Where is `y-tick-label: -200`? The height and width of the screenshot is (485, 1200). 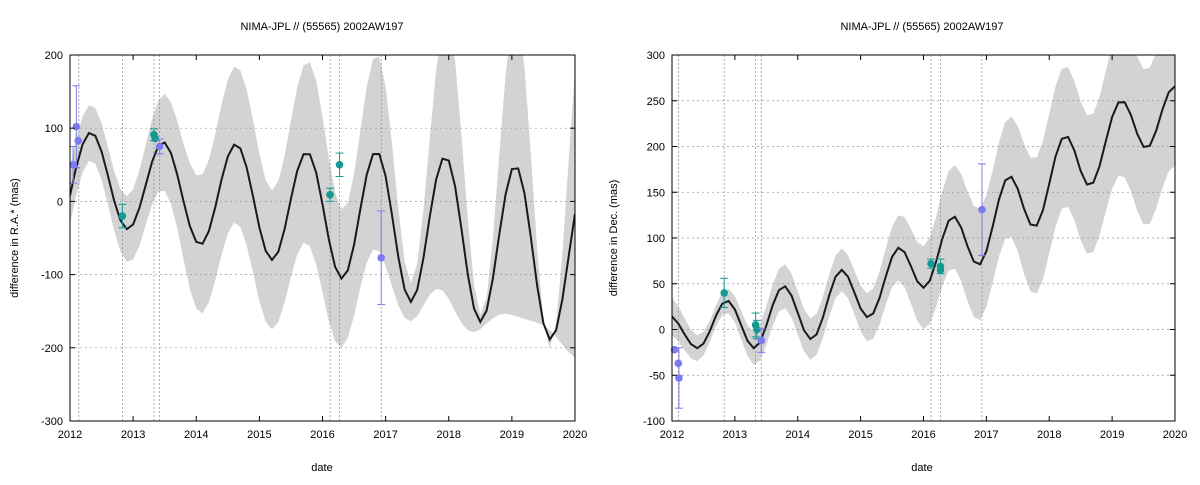 y-tick-label: -200 is located at coordinates (52, 349).